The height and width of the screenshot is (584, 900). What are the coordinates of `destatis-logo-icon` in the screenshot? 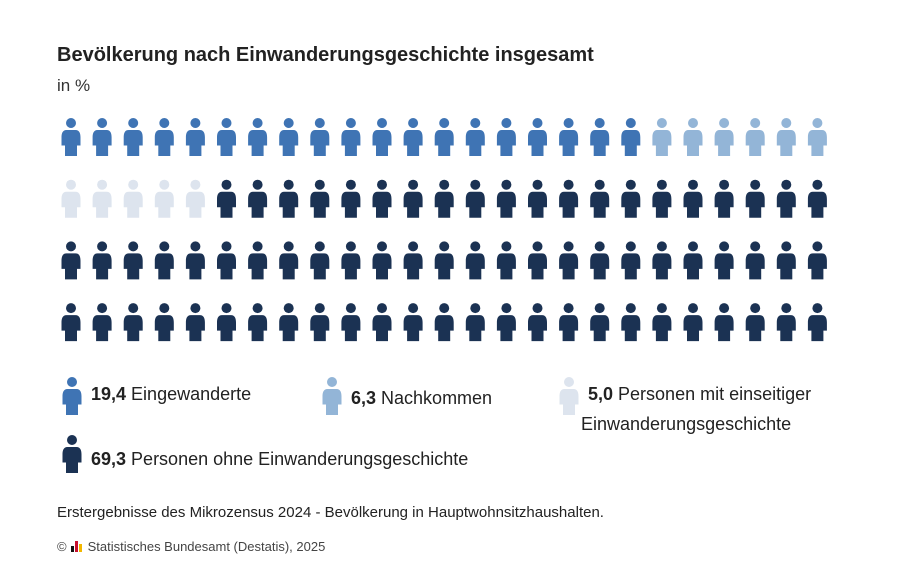 It's located at (76, 546).